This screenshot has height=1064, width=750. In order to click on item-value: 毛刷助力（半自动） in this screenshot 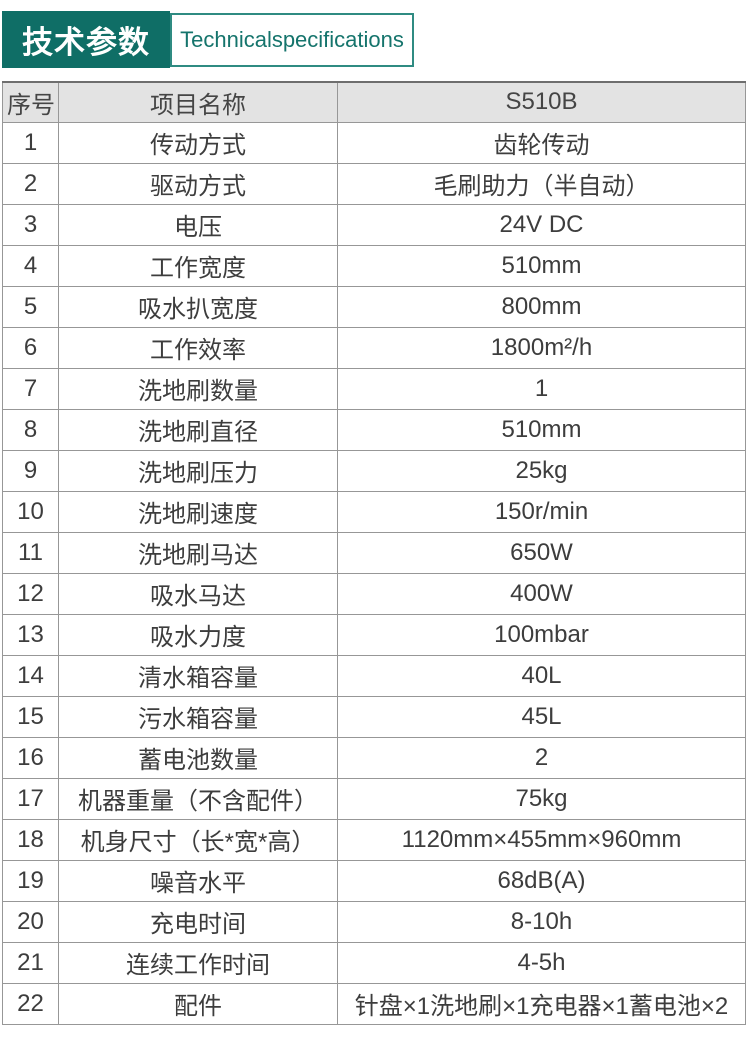, I will do `click(541, 183)`.